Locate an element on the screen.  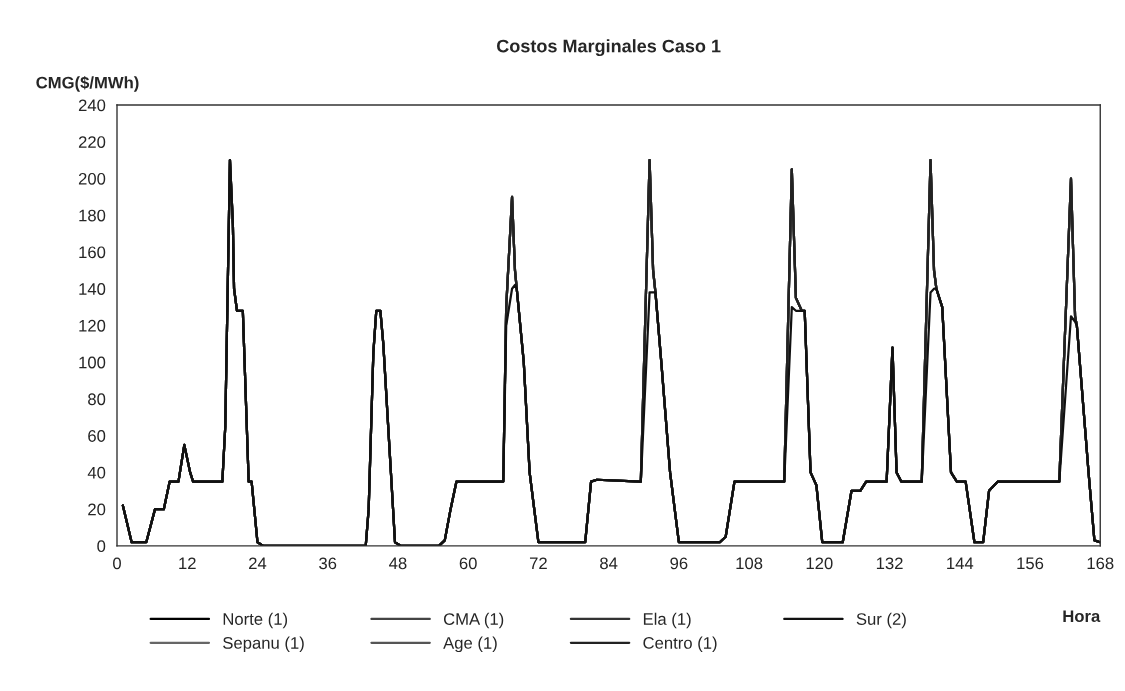
y-tick-label: 200 is located at coordinates (92, 178).